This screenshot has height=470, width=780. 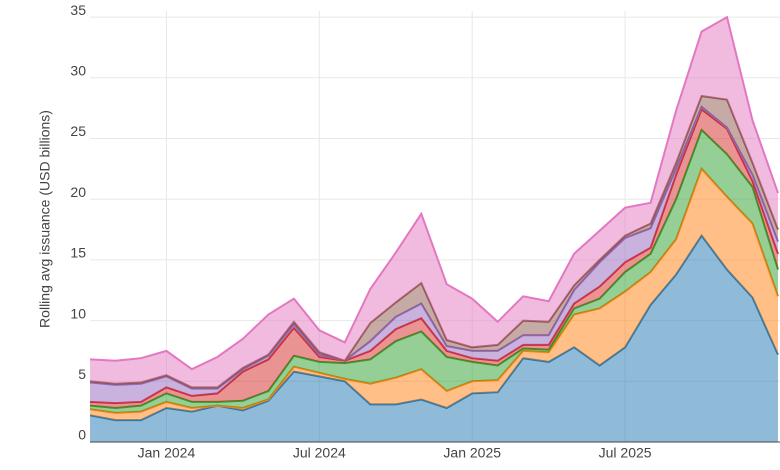 I want to click on y-axis-title: Rolling avg issuance (USD billions), so click(x=45, y=219).